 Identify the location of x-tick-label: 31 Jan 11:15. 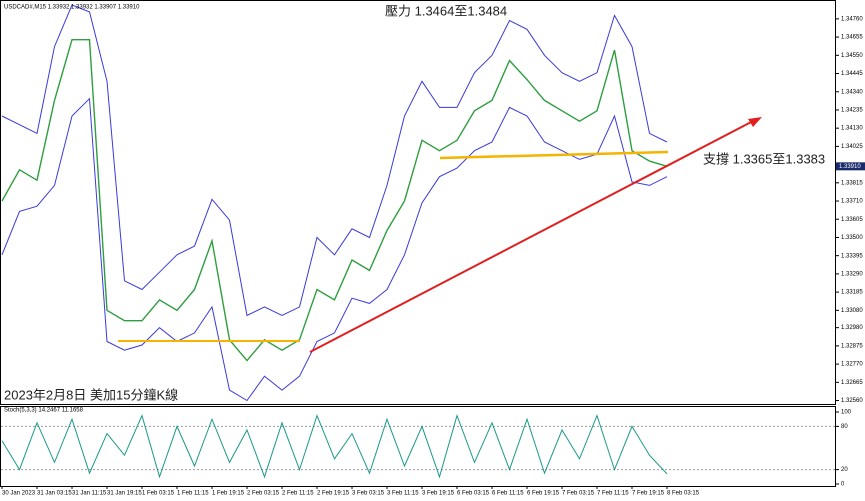
(89, 494).